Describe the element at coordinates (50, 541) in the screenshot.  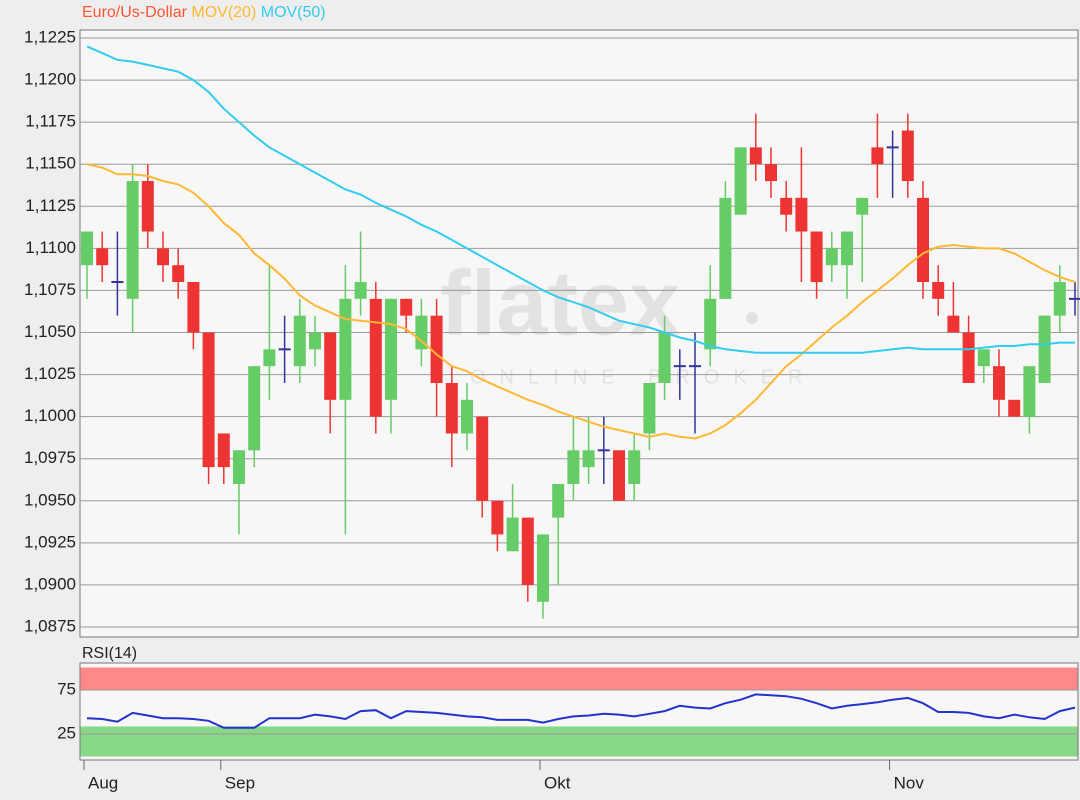
I see `y-tick-label: 1,0925` at that location.